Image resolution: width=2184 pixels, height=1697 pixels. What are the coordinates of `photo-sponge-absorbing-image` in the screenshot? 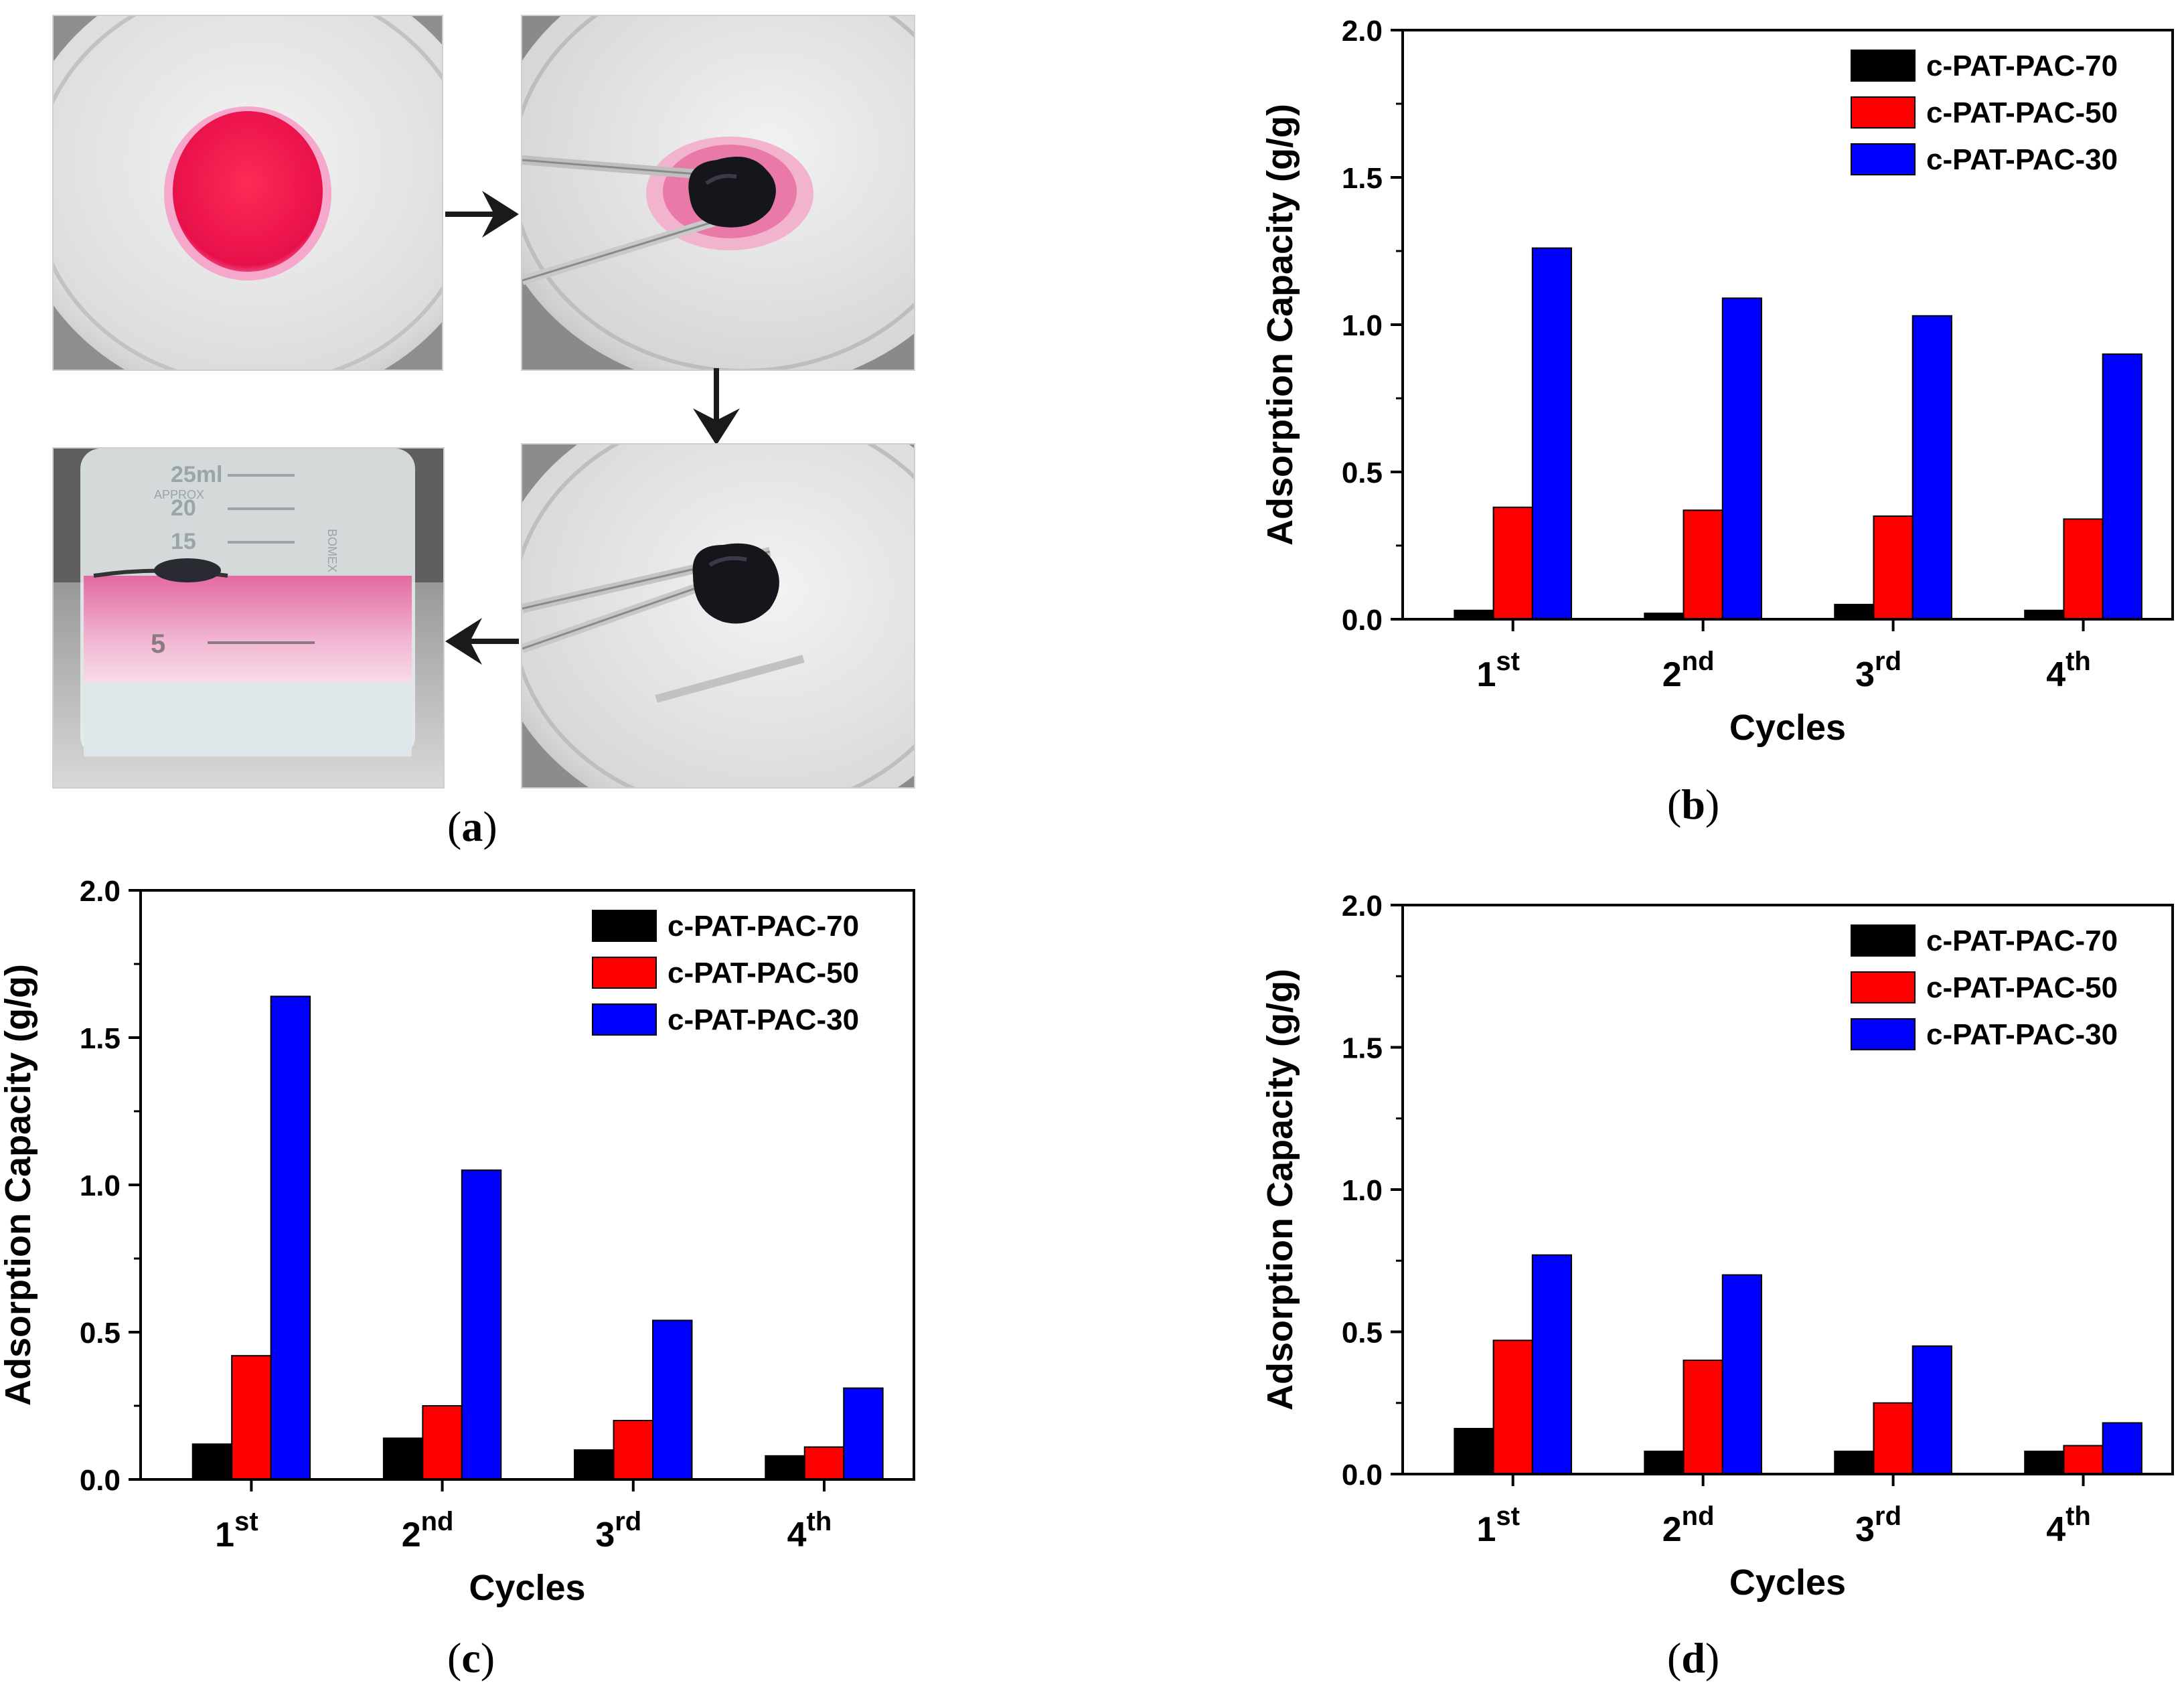 It's located at (718, 193).